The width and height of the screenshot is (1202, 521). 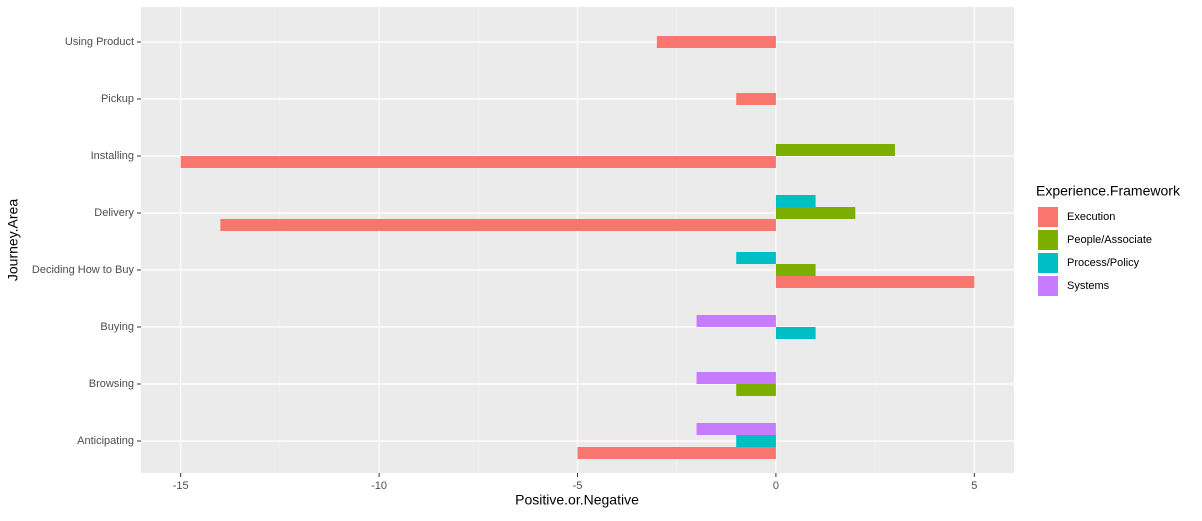 What do you see at coordinates (1109, 240) in the screenshot?
I see `legend-label: People/Associate` at bounding box center [1109, 240].